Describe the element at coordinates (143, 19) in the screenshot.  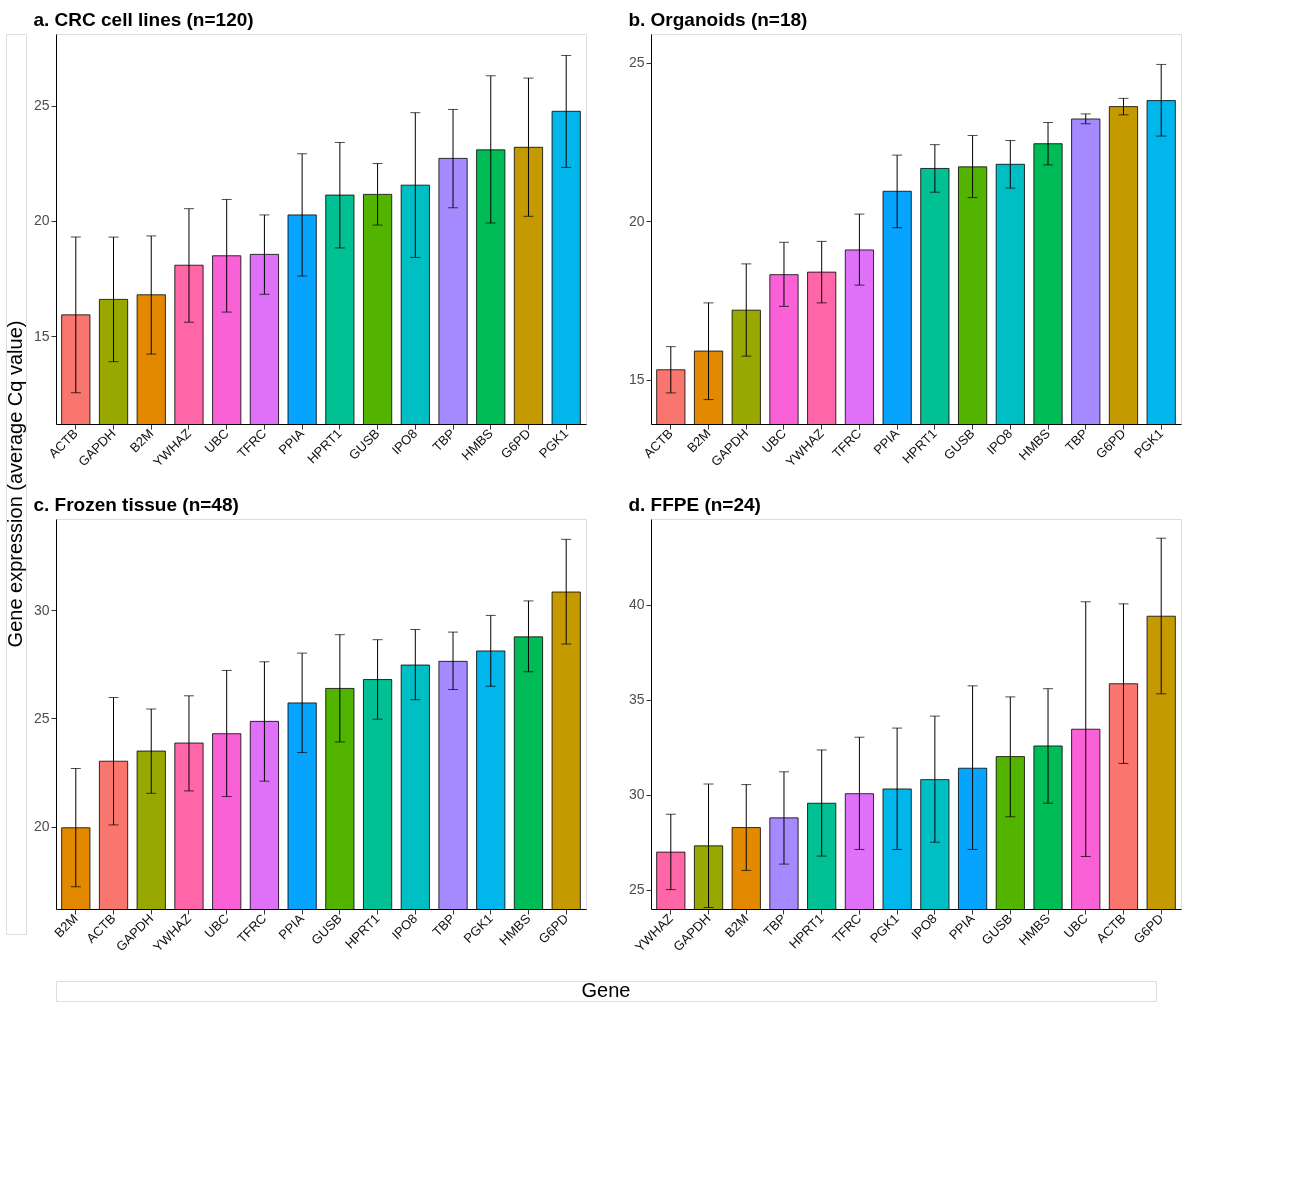
I see `chart-title: a. CRC cell lines (n=120)` at that location.